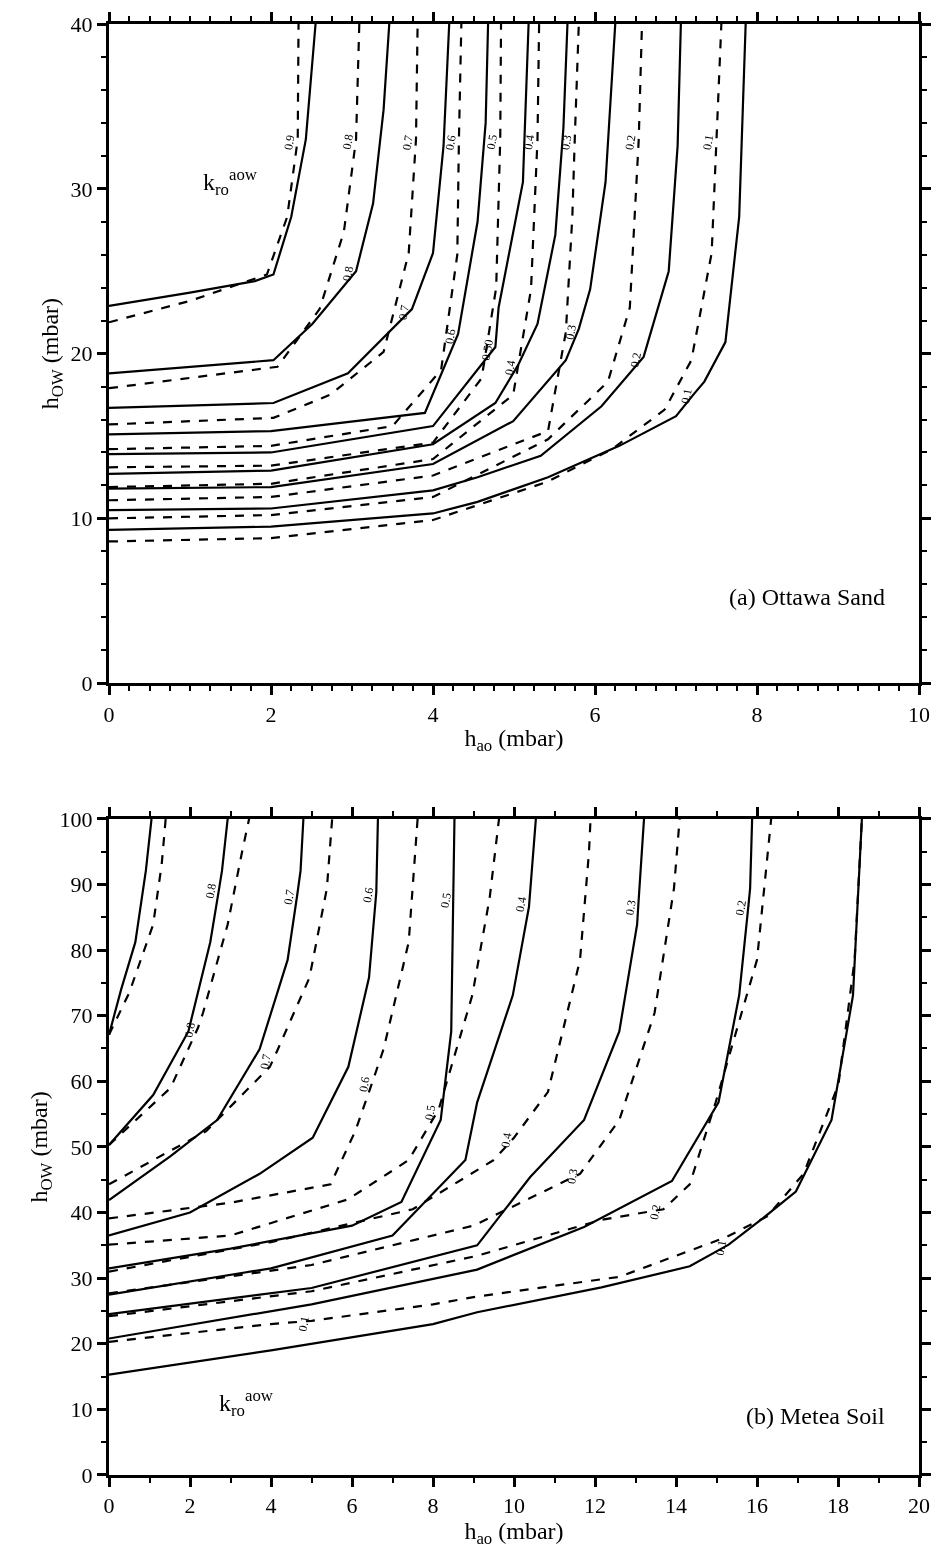 This screenshot has height=1561, width=943. I want to click on x-tick-label: 20, so click(919, 1506).